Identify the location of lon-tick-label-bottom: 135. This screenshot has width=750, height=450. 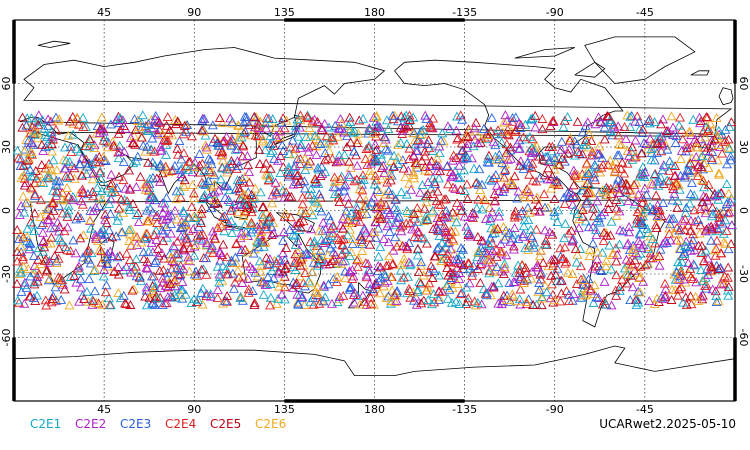
(284, 409).